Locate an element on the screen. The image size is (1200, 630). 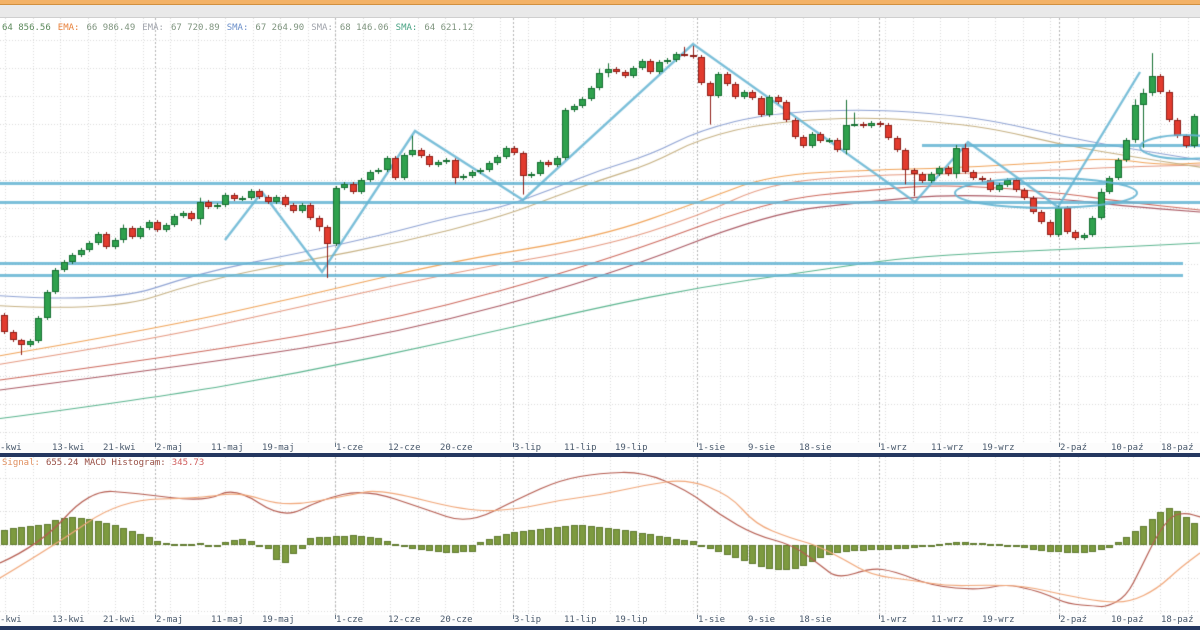
window-top-accent-bar is located at coordinates (600, 2).